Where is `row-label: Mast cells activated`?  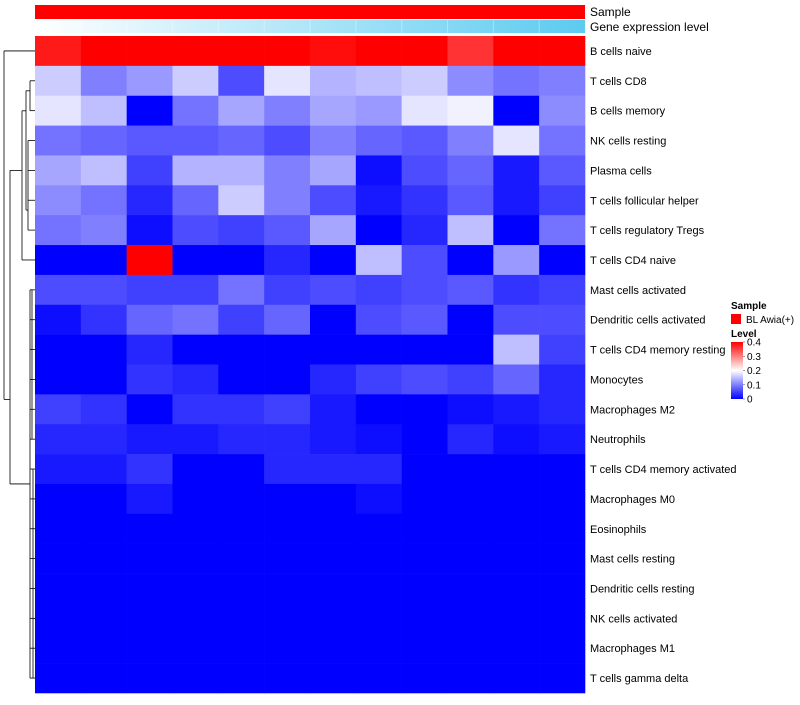
row-label: Mast cells activated is located at coordinates (638, 291).